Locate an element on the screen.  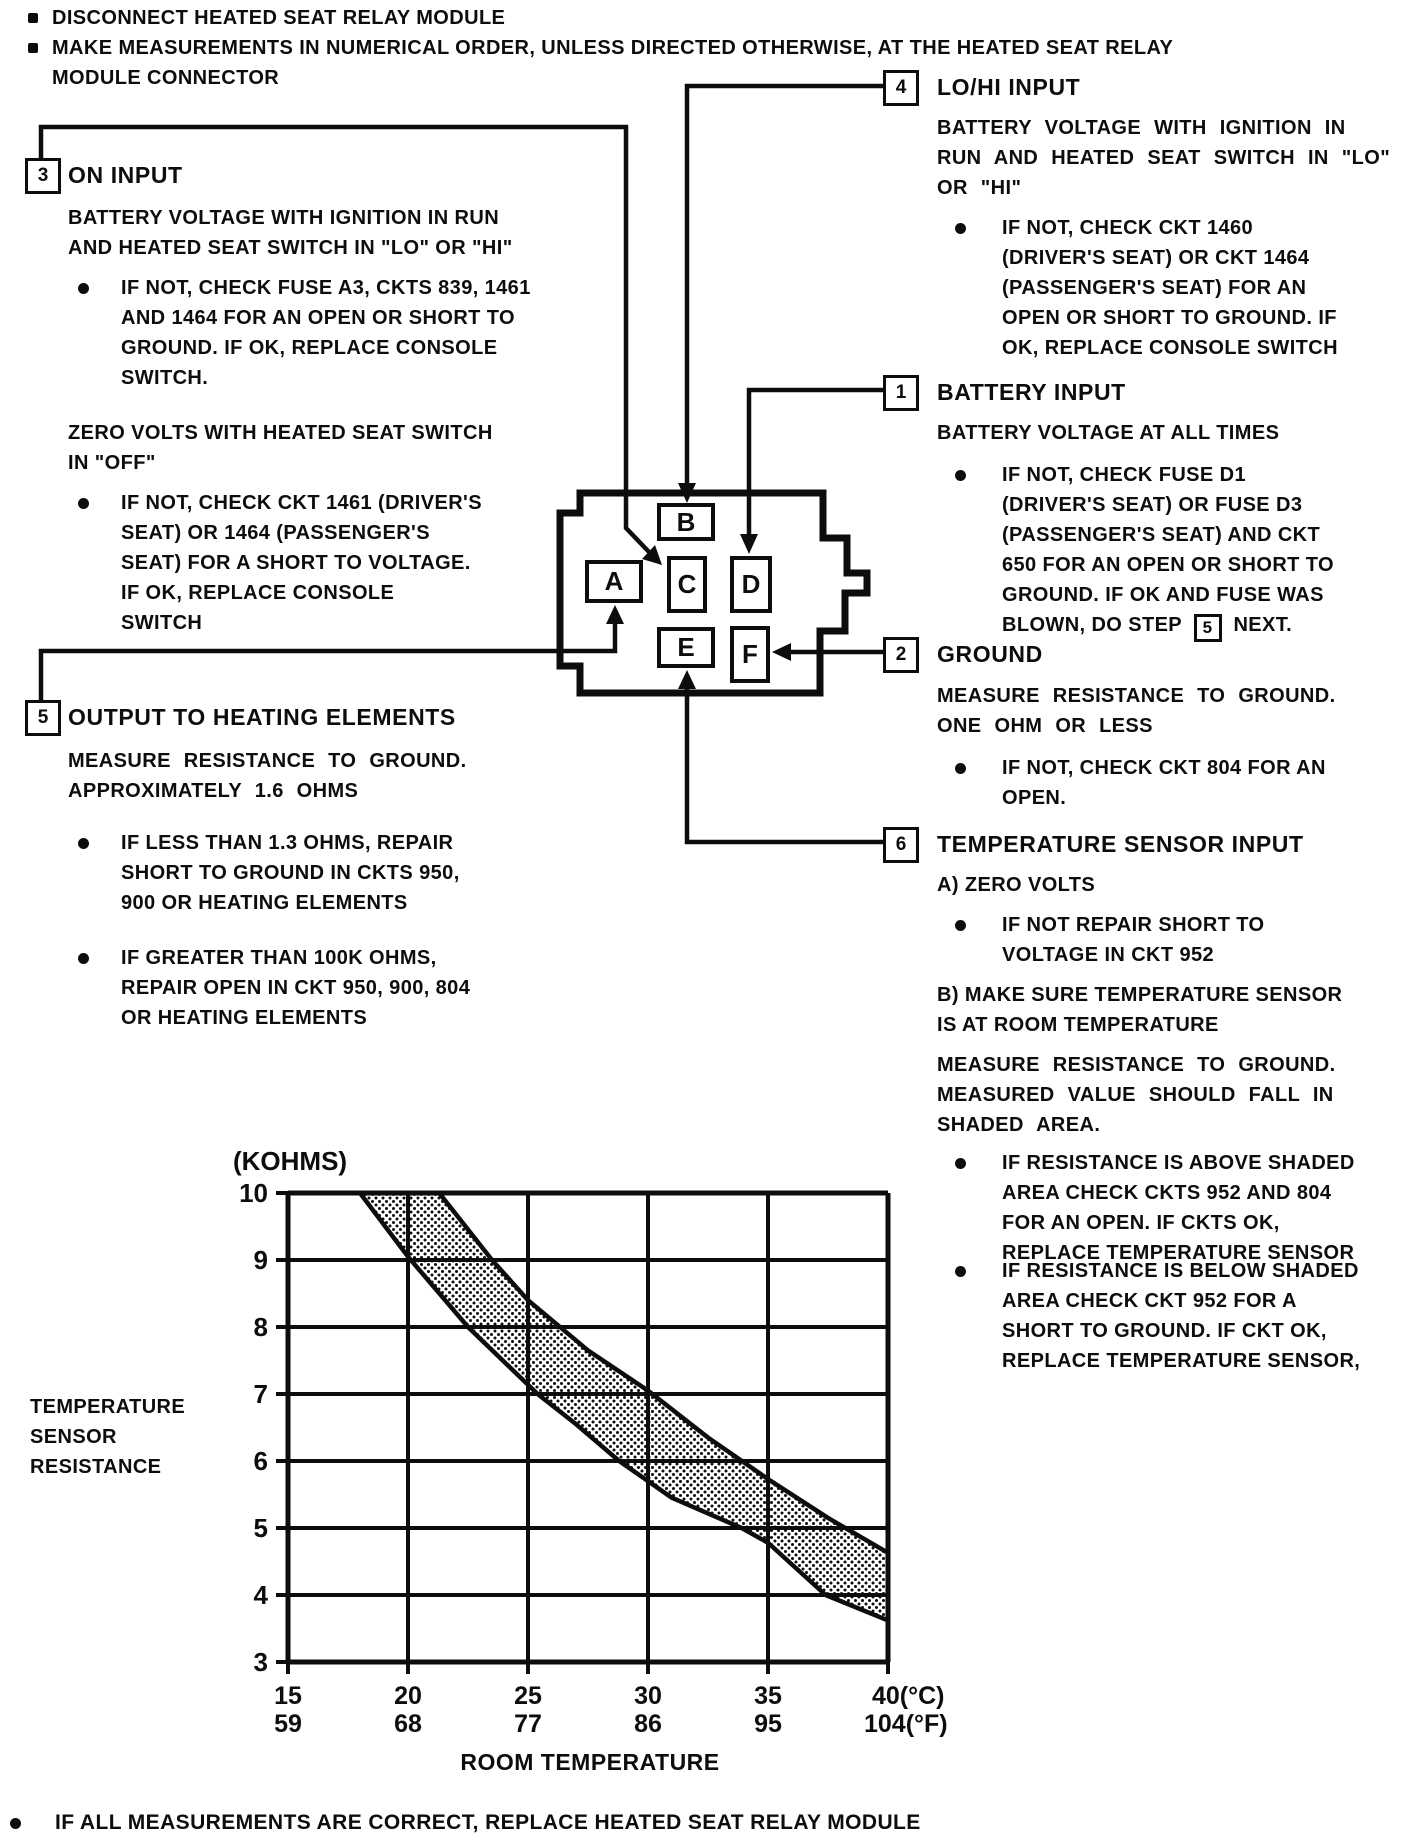
chart-y-axis-title: TEMPERATURE SENSOR RESISTANCE is located at coordinates (107, 1437).